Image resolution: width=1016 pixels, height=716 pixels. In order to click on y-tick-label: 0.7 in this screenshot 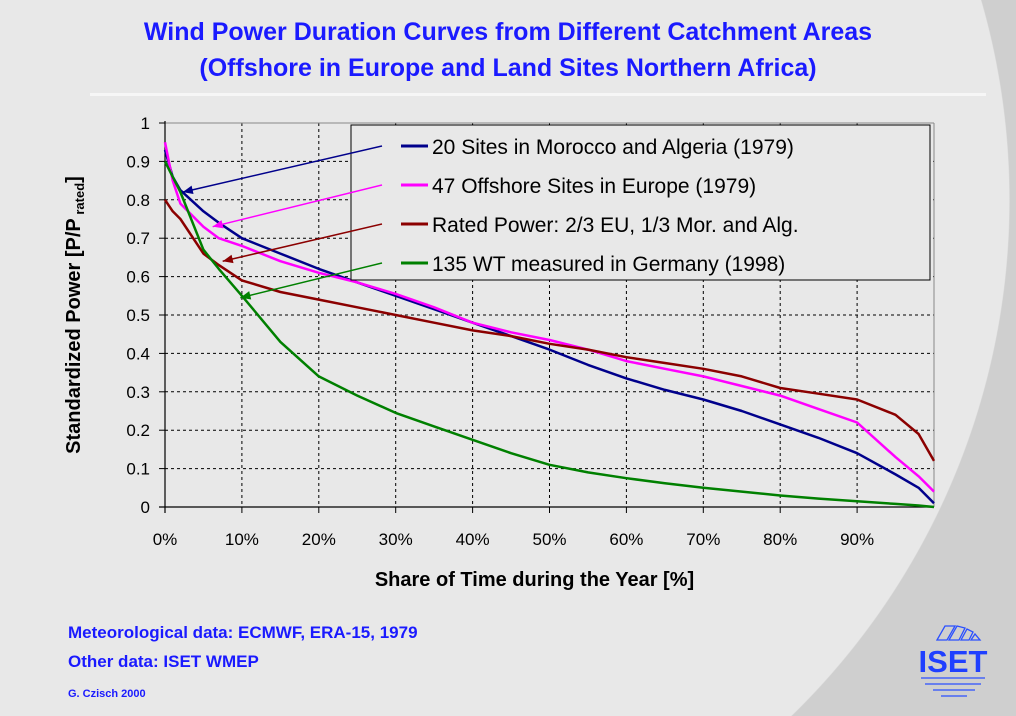, I will do `click(138, 238)`.